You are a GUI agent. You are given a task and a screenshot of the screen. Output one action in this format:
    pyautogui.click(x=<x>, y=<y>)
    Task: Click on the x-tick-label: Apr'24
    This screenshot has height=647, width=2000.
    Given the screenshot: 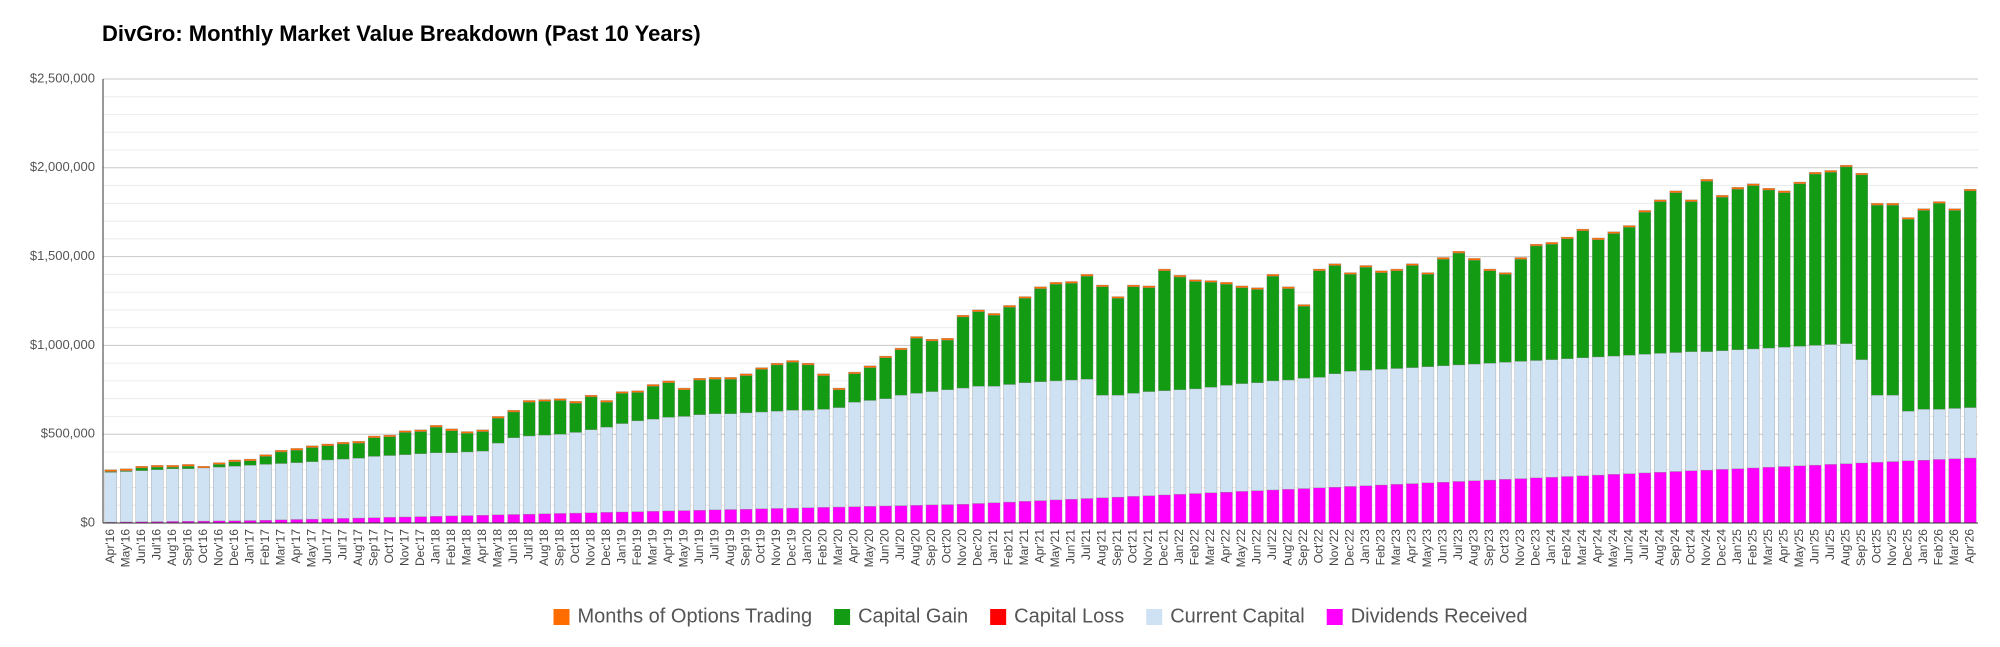 What is the action you would take?
    pyautogui.click(x=1598, y=546)
    